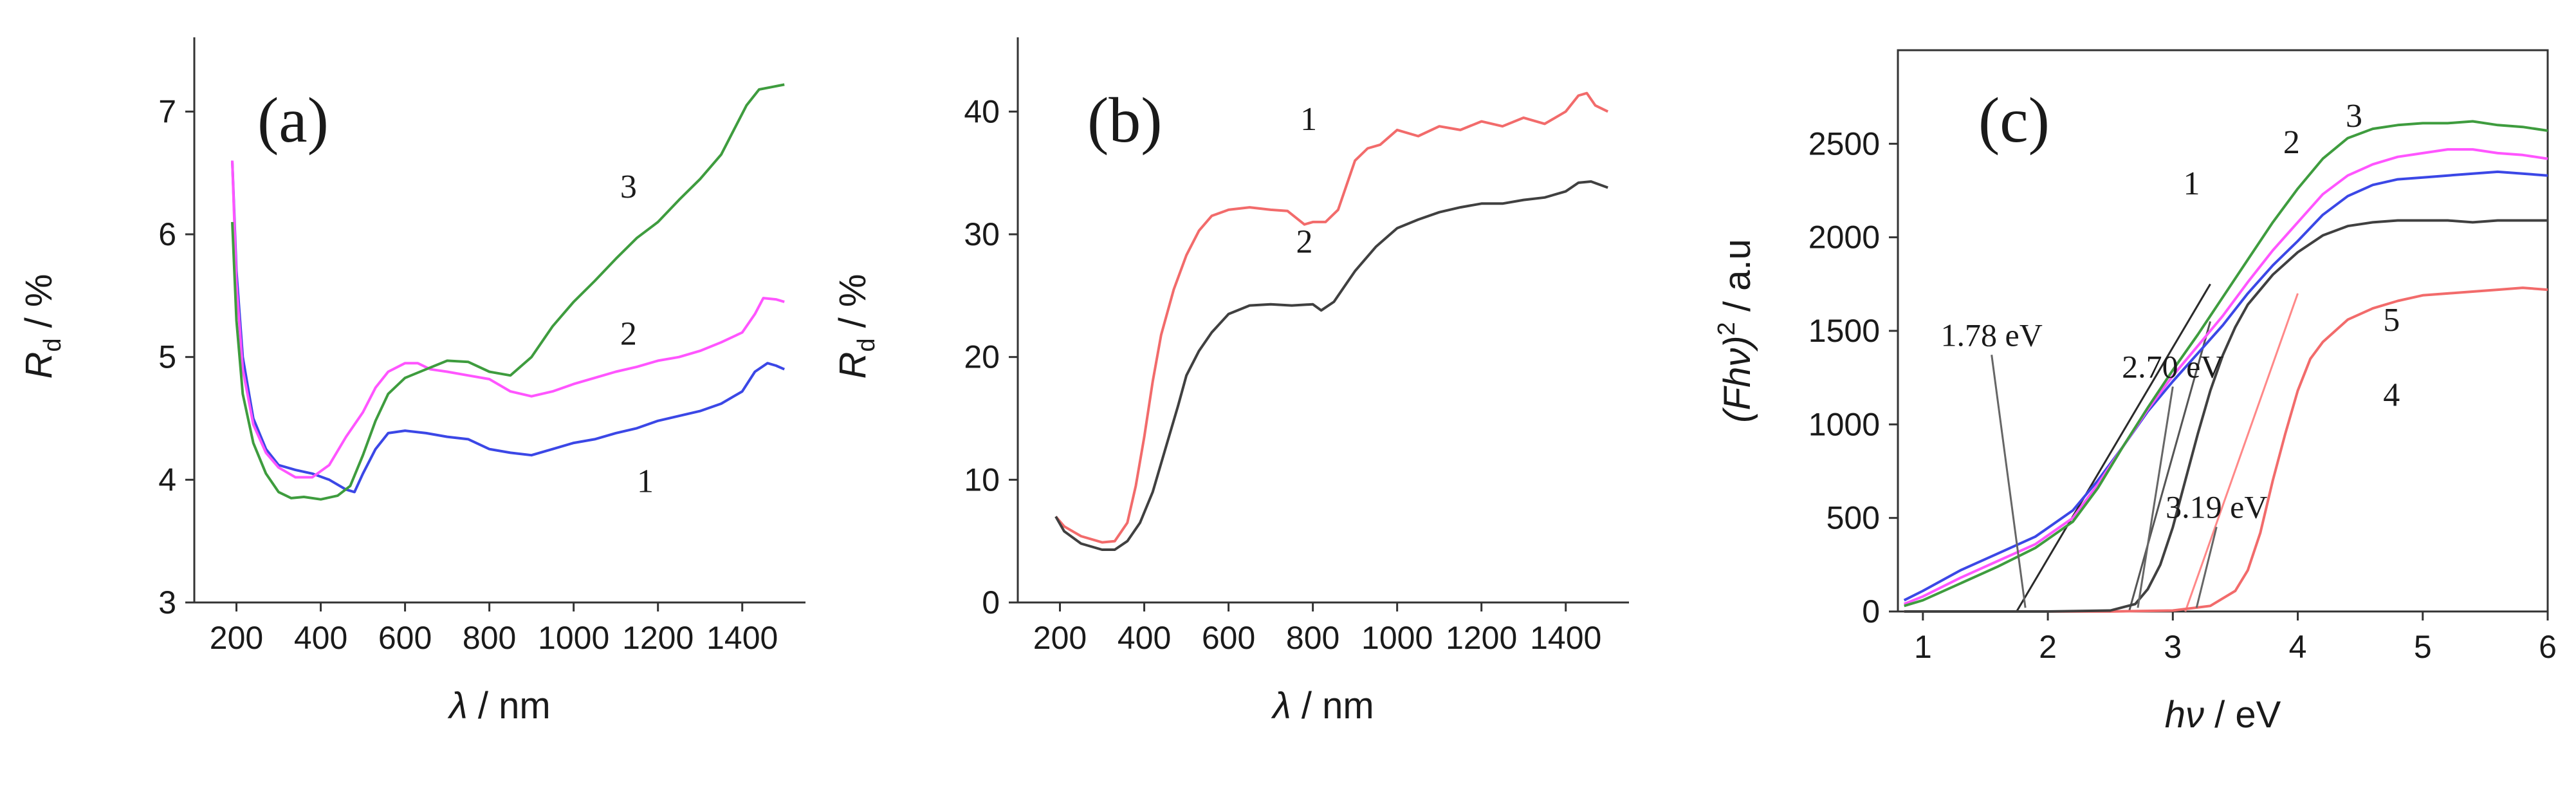 This screenshot has width=2576, height=793. I want to click on x-tick-label: 4, so click(2298, 647).